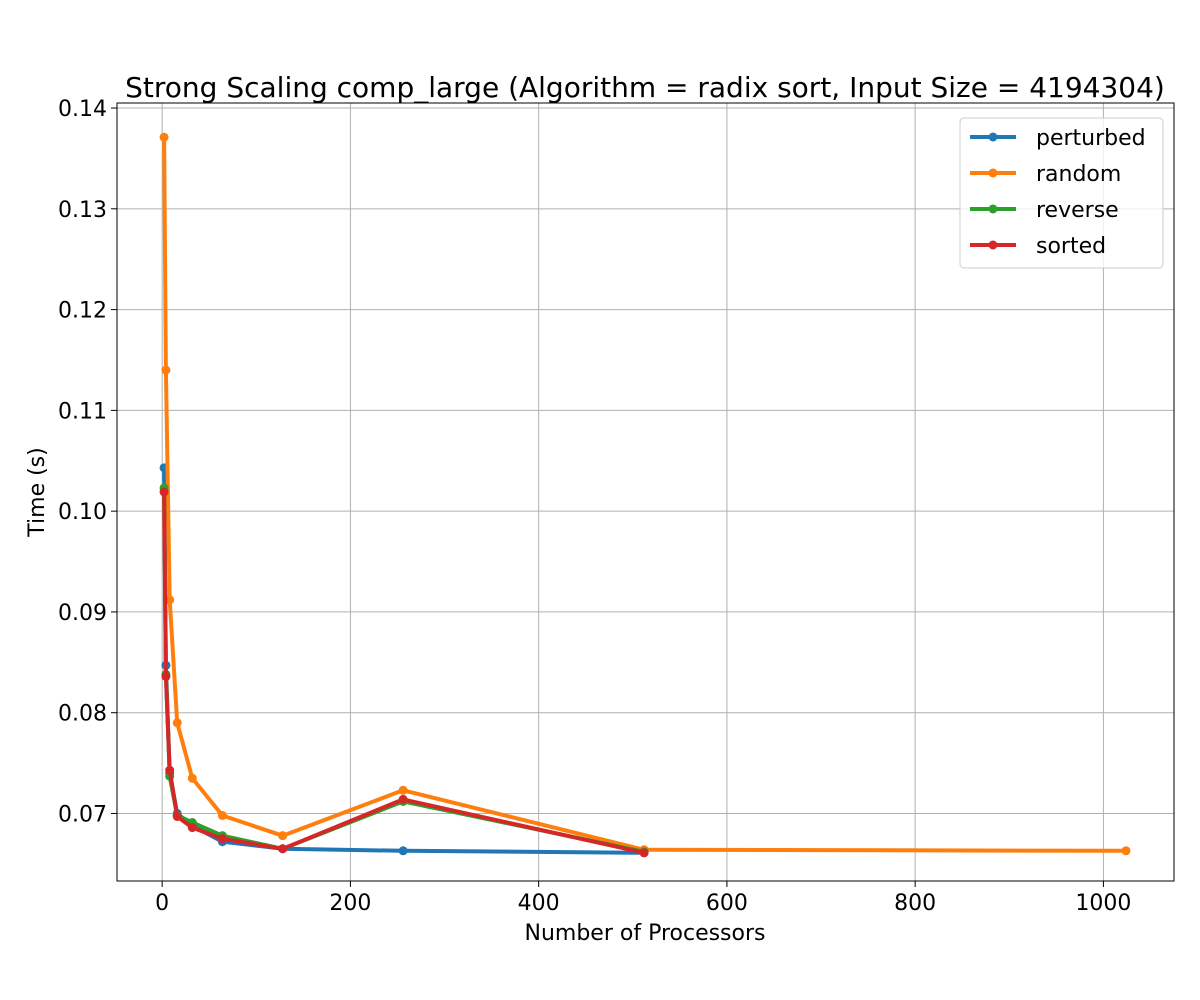 The height and width of the screenshot is (1000, 1200). Describe the element at coordinates (82, 311) in the screenshot. I see `y-tick-label: 0.12` at that location.